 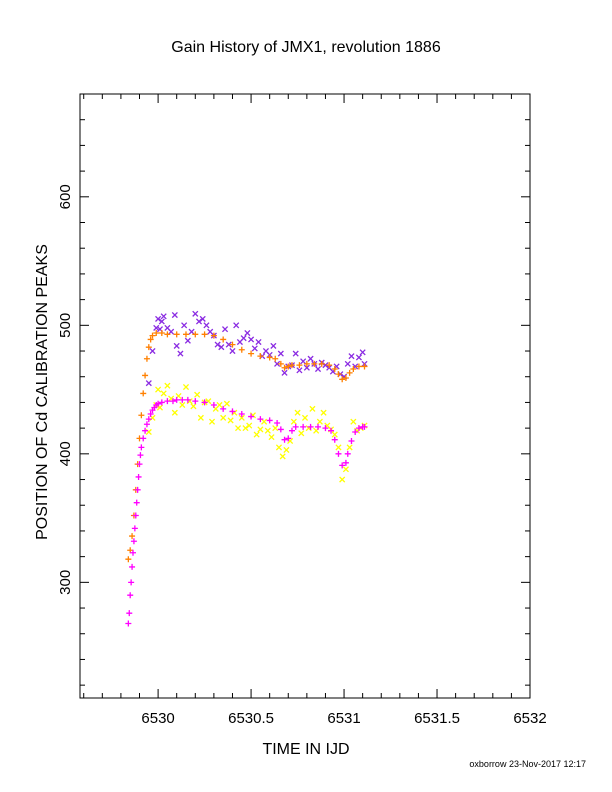 What do you see at coordinates (251, 718) in the screenshot?
I see `x-tick-label: 6530.5` at bounding box center [251, 718].